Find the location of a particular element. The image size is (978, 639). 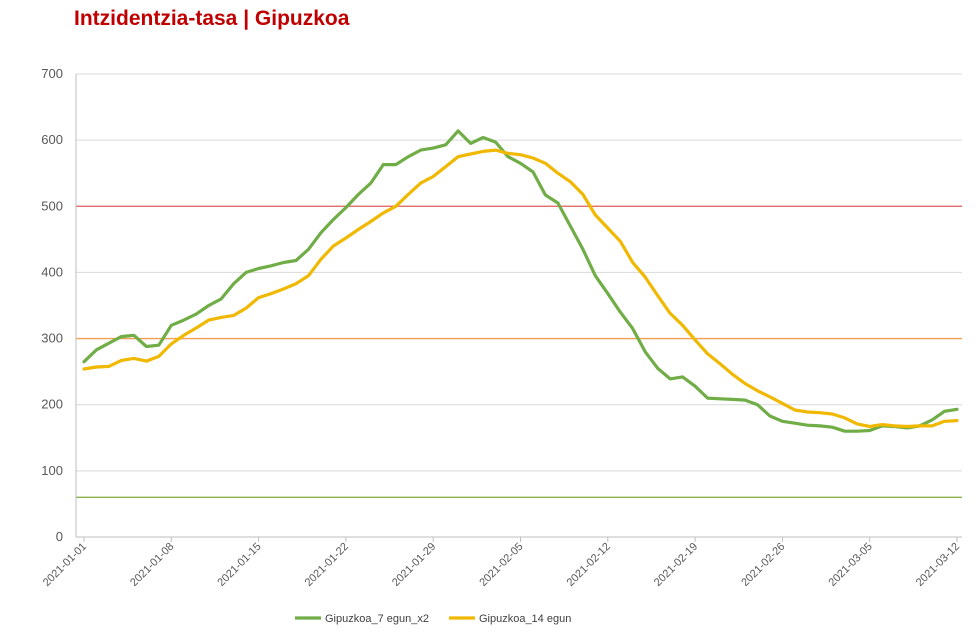

x-tick-label: 2021-02-19 is located at coordinates (676, 565).